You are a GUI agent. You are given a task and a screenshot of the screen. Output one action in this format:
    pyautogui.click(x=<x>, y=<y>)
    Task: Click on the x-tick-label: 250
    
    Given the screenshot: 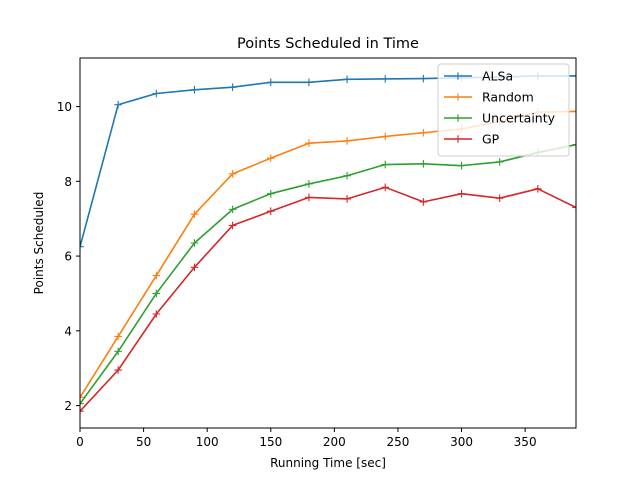 What is the action you would take?
    pyautogui.click(x=397, y=442)
    